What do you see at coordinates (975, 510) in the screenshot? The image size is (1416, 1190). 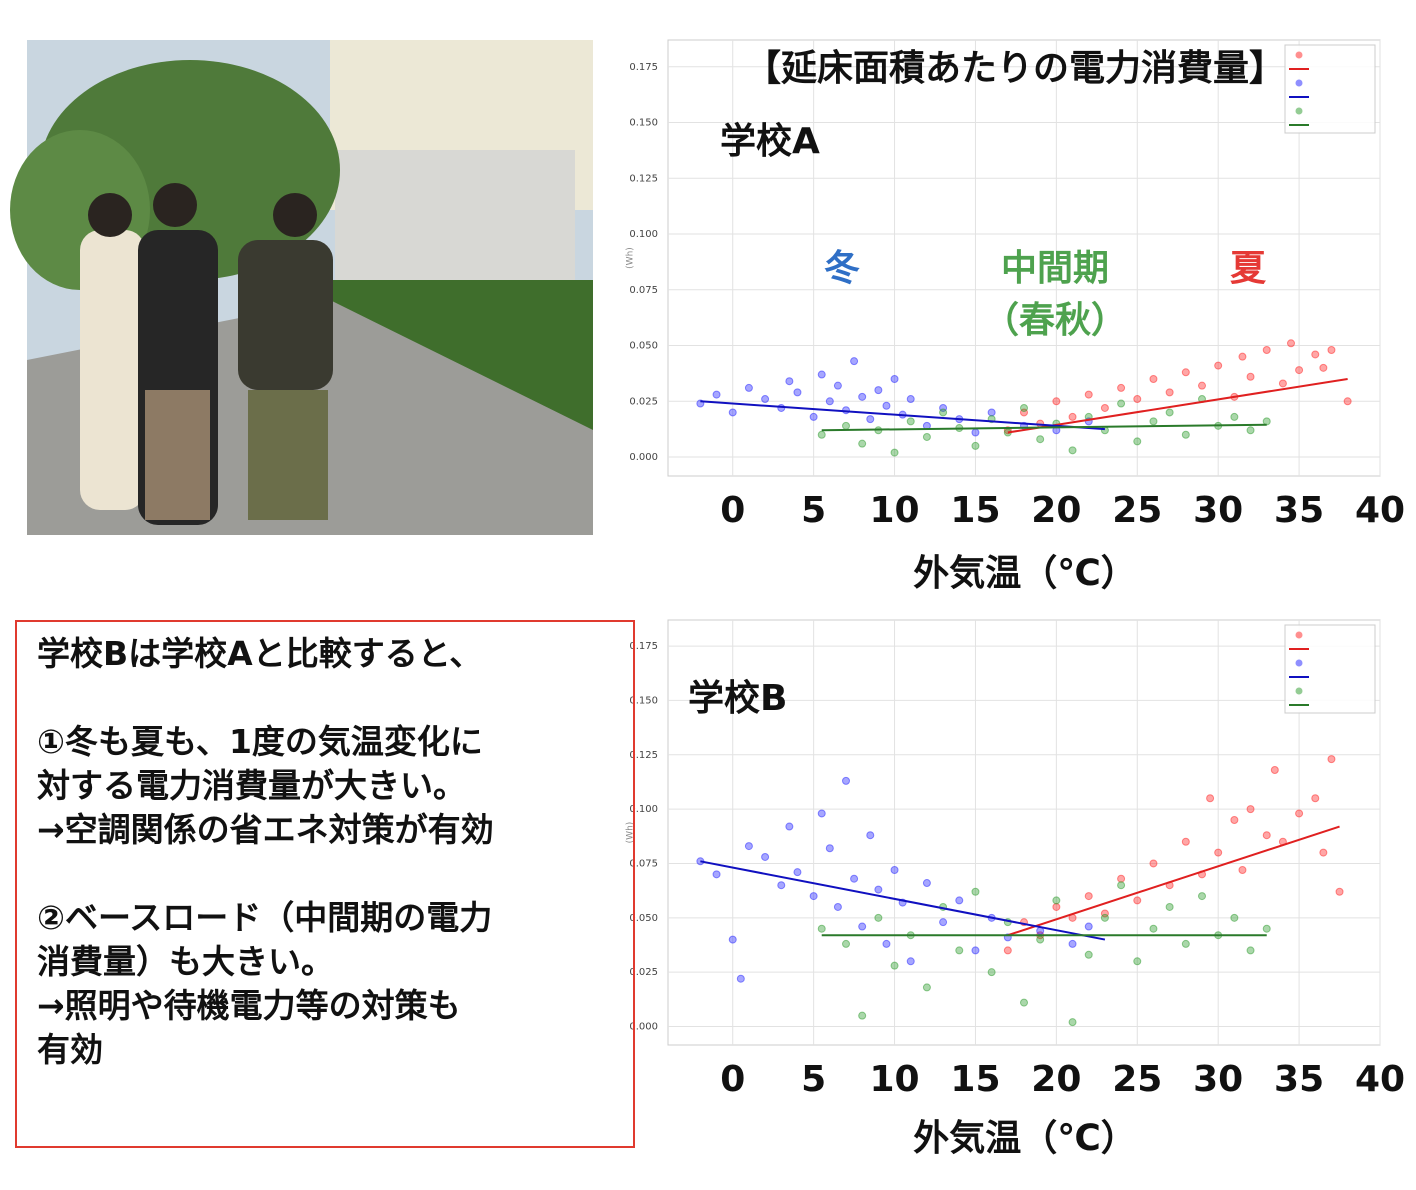 I see `x-tick-label: 15` at bounding box center [975, 510].